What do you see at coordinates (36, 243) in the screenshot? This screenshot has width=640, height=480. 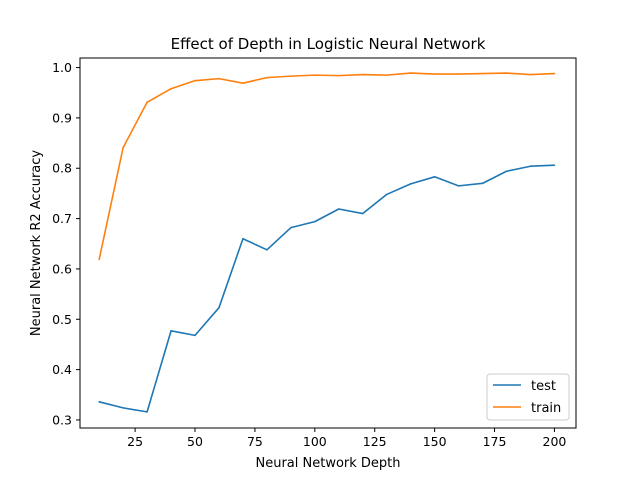 I see `y-axis-title: Neural Network R2 Accuracy` at bounding box center [36, 243].